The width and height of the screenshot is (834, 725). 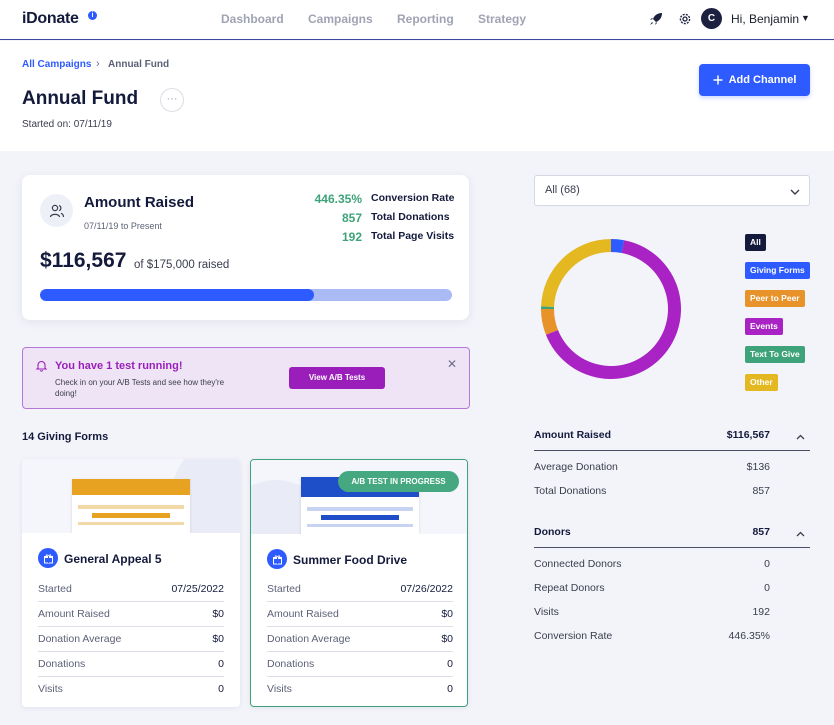 I want to click on rocket-icon, so click(x=656, y=19).